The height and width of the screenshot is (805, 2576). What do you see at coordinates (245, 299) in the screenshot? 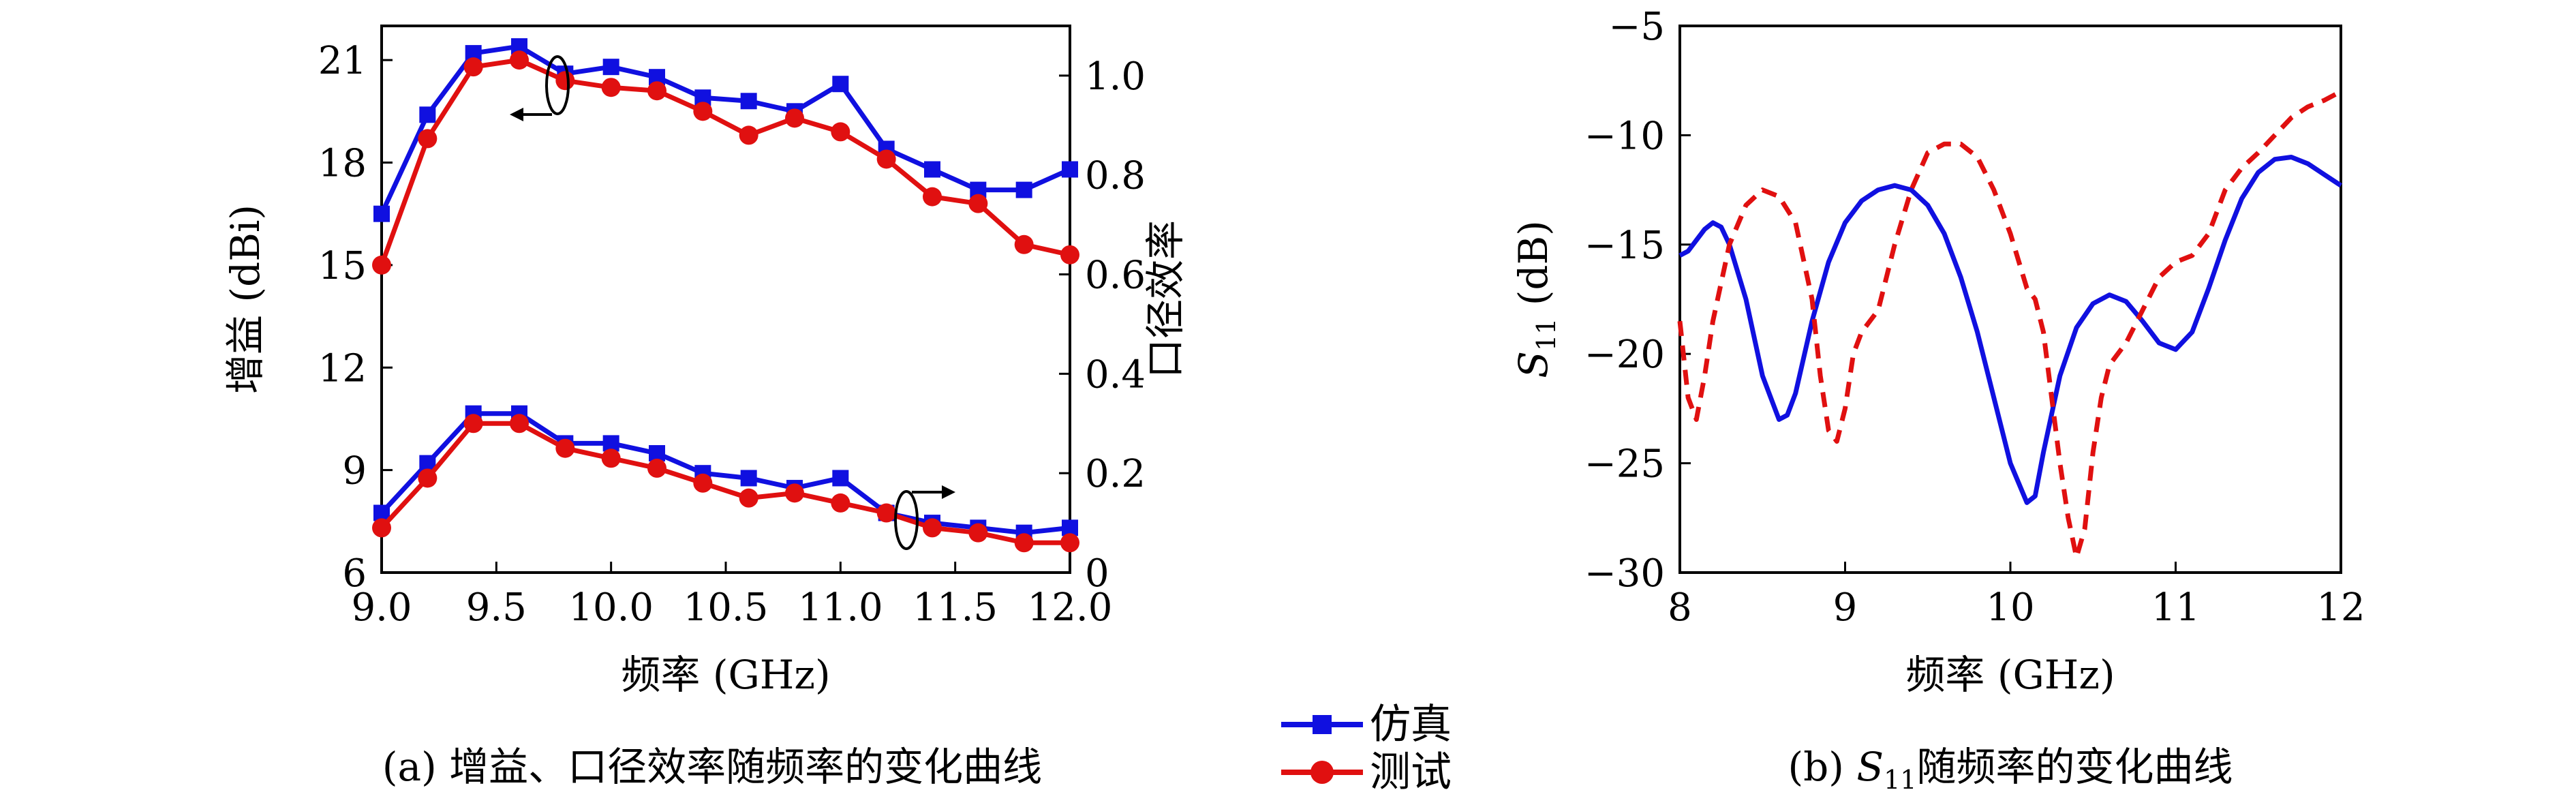
I see `panel-a-ylabel: 增益 (dBi)` at bounding box center [245, 299].